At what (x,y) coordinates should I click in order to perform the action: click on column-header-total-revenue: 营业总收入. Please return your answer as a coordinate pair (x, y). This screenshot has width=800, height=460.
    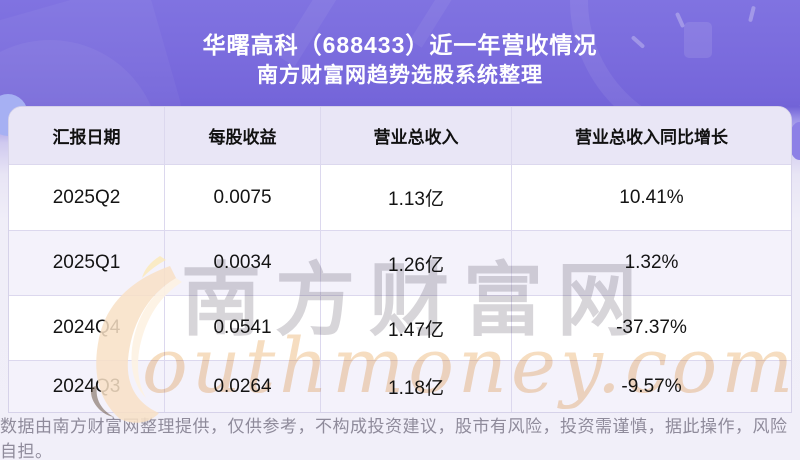
    Looking at the image, I should click on (416, 136).